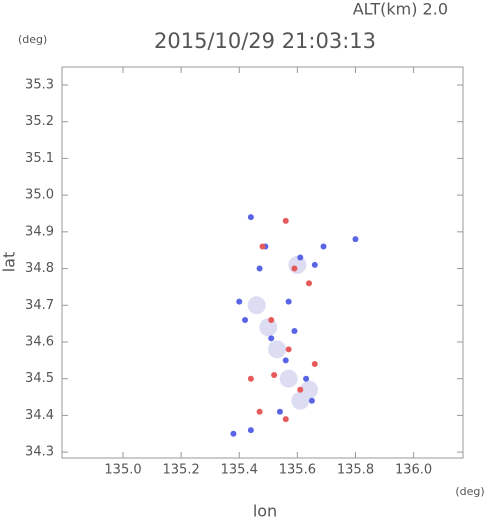 Image resolution: width=491 pixels, height=521 pixels. Describe the element at coordinates (297, 470) in the screenshot. I see `x-tick-label: 135.6` at that location.